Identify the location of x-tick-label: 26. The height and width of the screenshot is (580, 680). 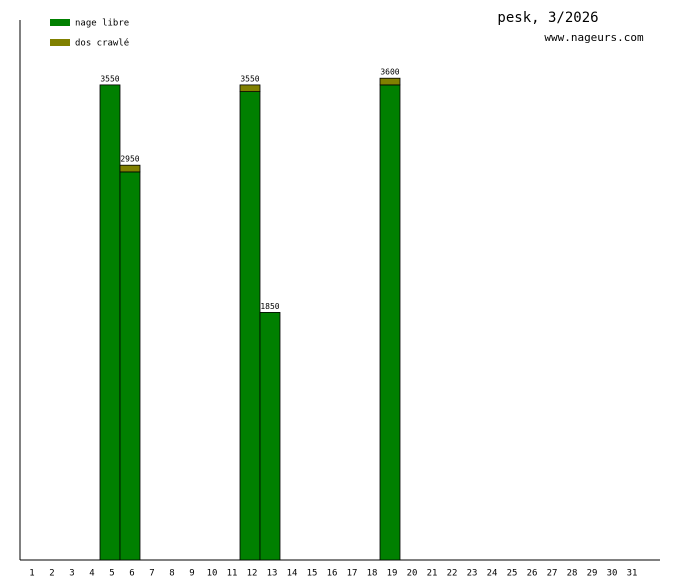
(532, 574).